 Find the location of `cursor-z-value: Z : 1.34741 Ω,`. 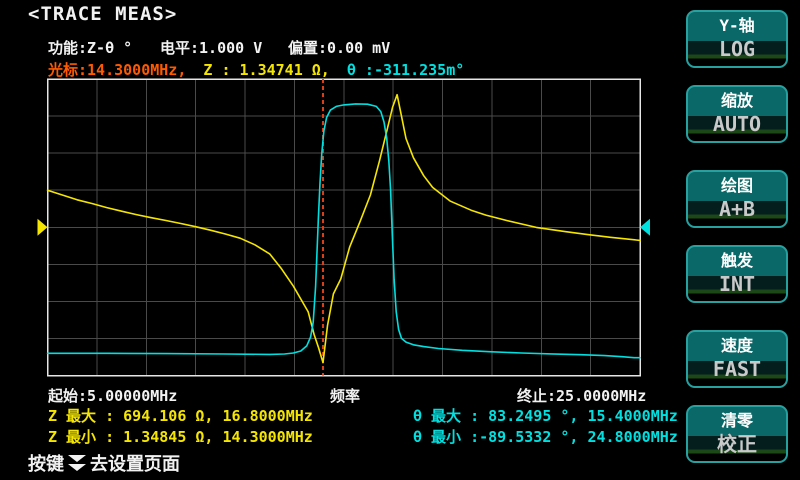

cursor-z-value: Z : 1.34741 Ω, is located at coordinates (266, 70).